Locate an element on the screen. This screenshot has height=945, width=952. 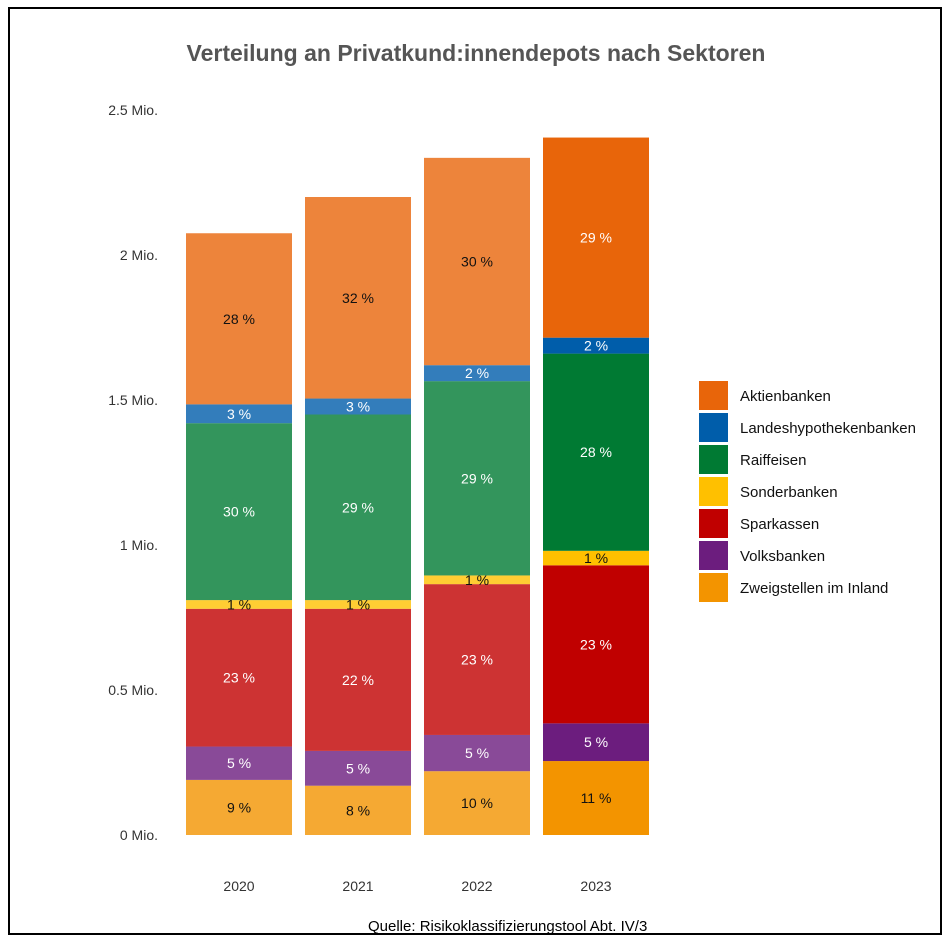
legend-label: Landeshypothekenbanken is located at coordinates (828, 428).